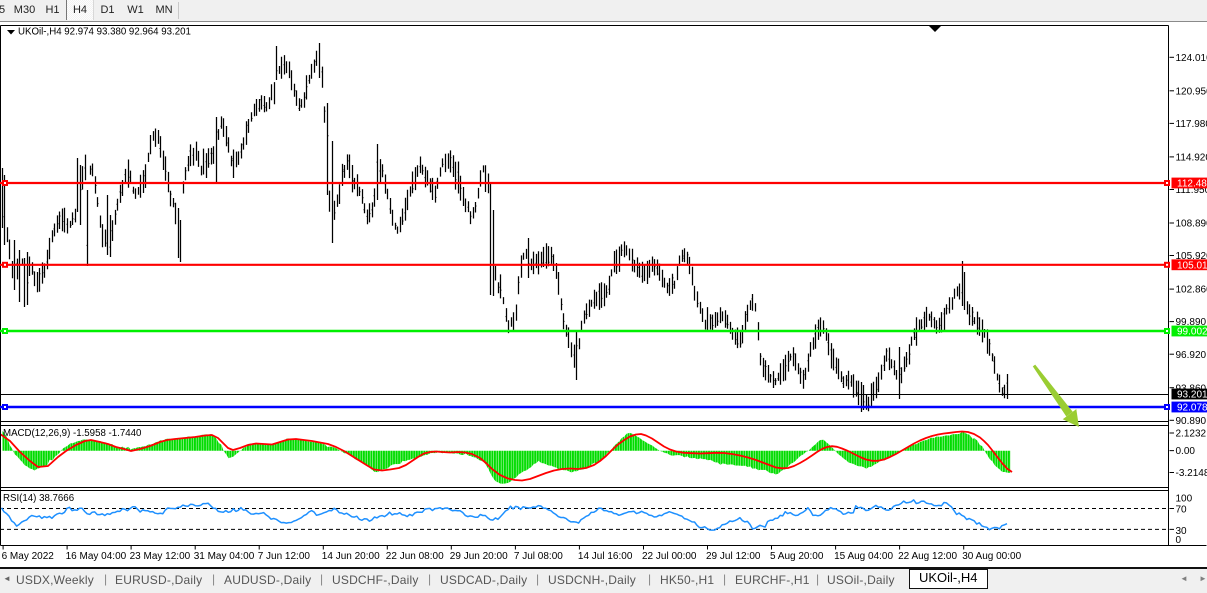 This screenshot has height=593, width=1207. Describe the element at coordinates (284, 556) in the screenshot. I see `svg-text: 7 Jun 12:00` at that location.